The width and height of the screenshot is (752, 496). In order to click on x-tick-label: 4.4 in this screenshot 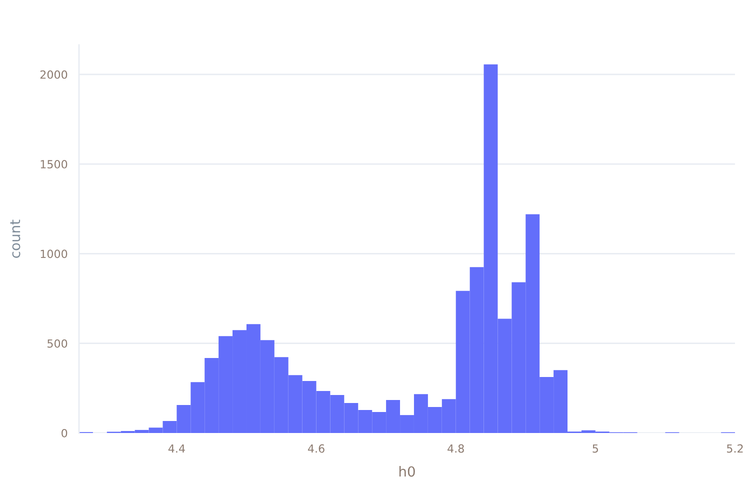, I will do `click(176, 448)`.